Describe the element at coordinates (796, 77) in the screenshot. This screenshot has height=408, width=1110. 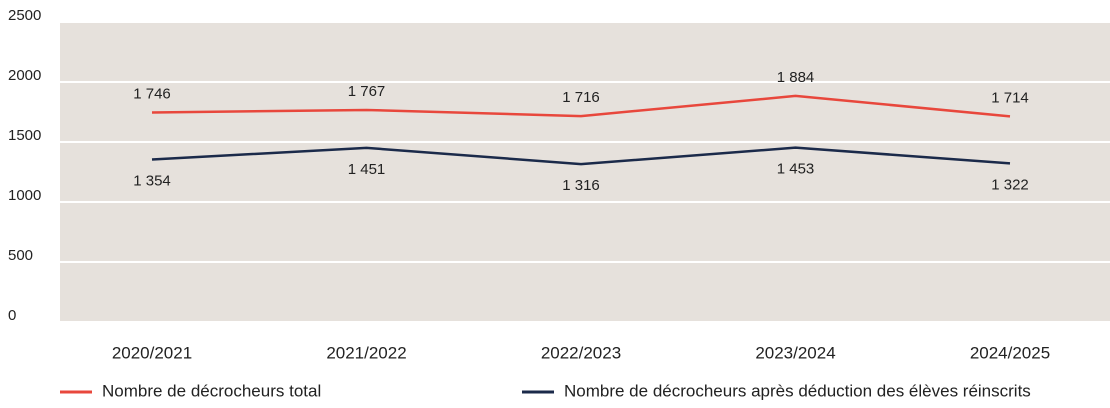
I see `data-label: 1 884` at that location.